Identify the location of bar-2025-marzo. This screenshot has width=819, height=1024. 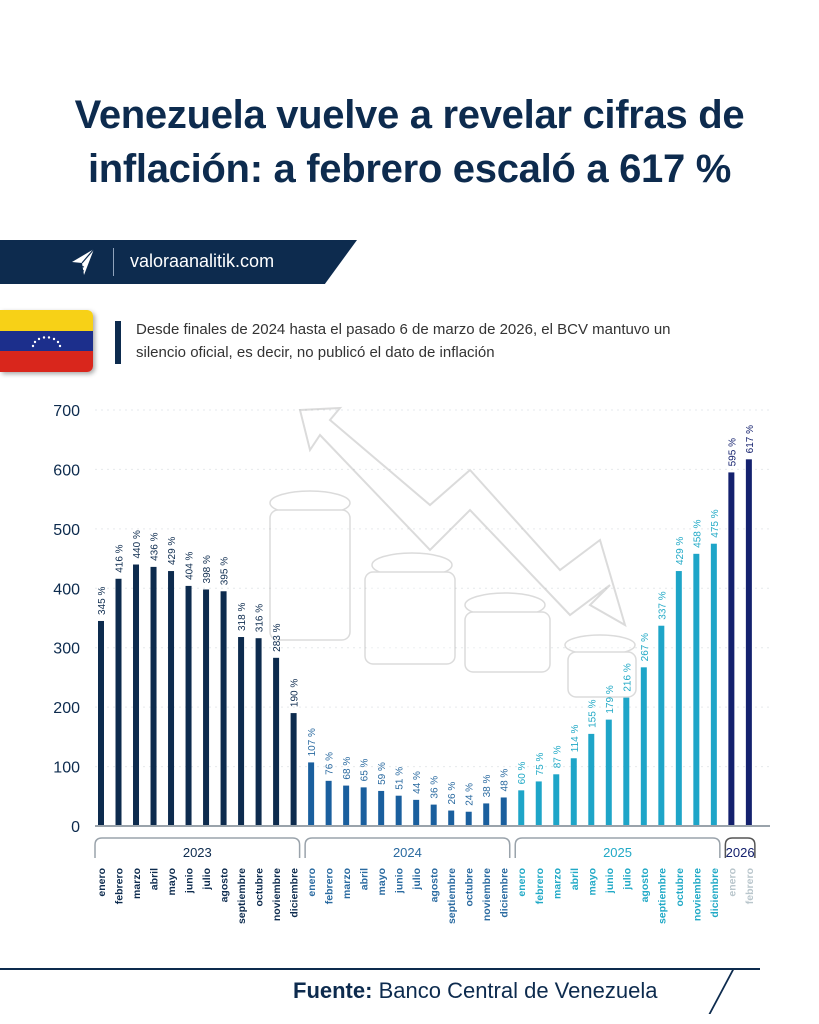
(556, 800).